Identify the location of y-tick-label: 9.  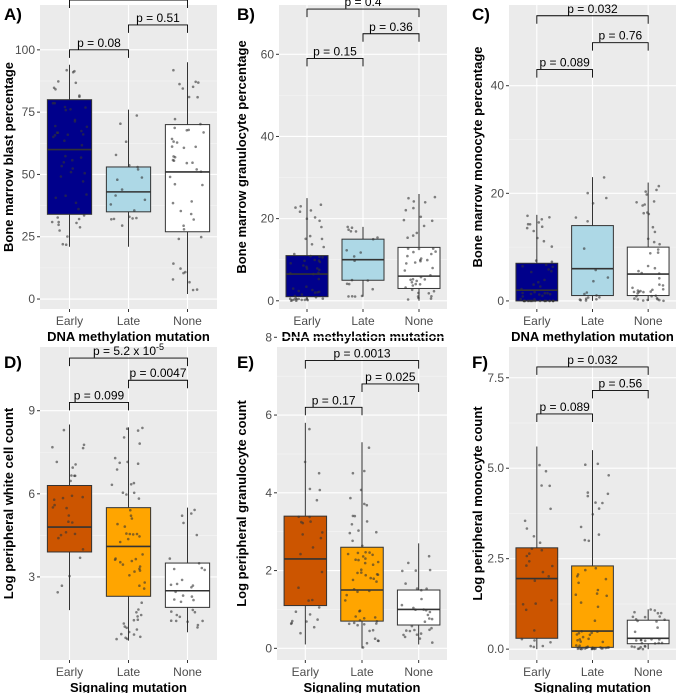
(31, 411).